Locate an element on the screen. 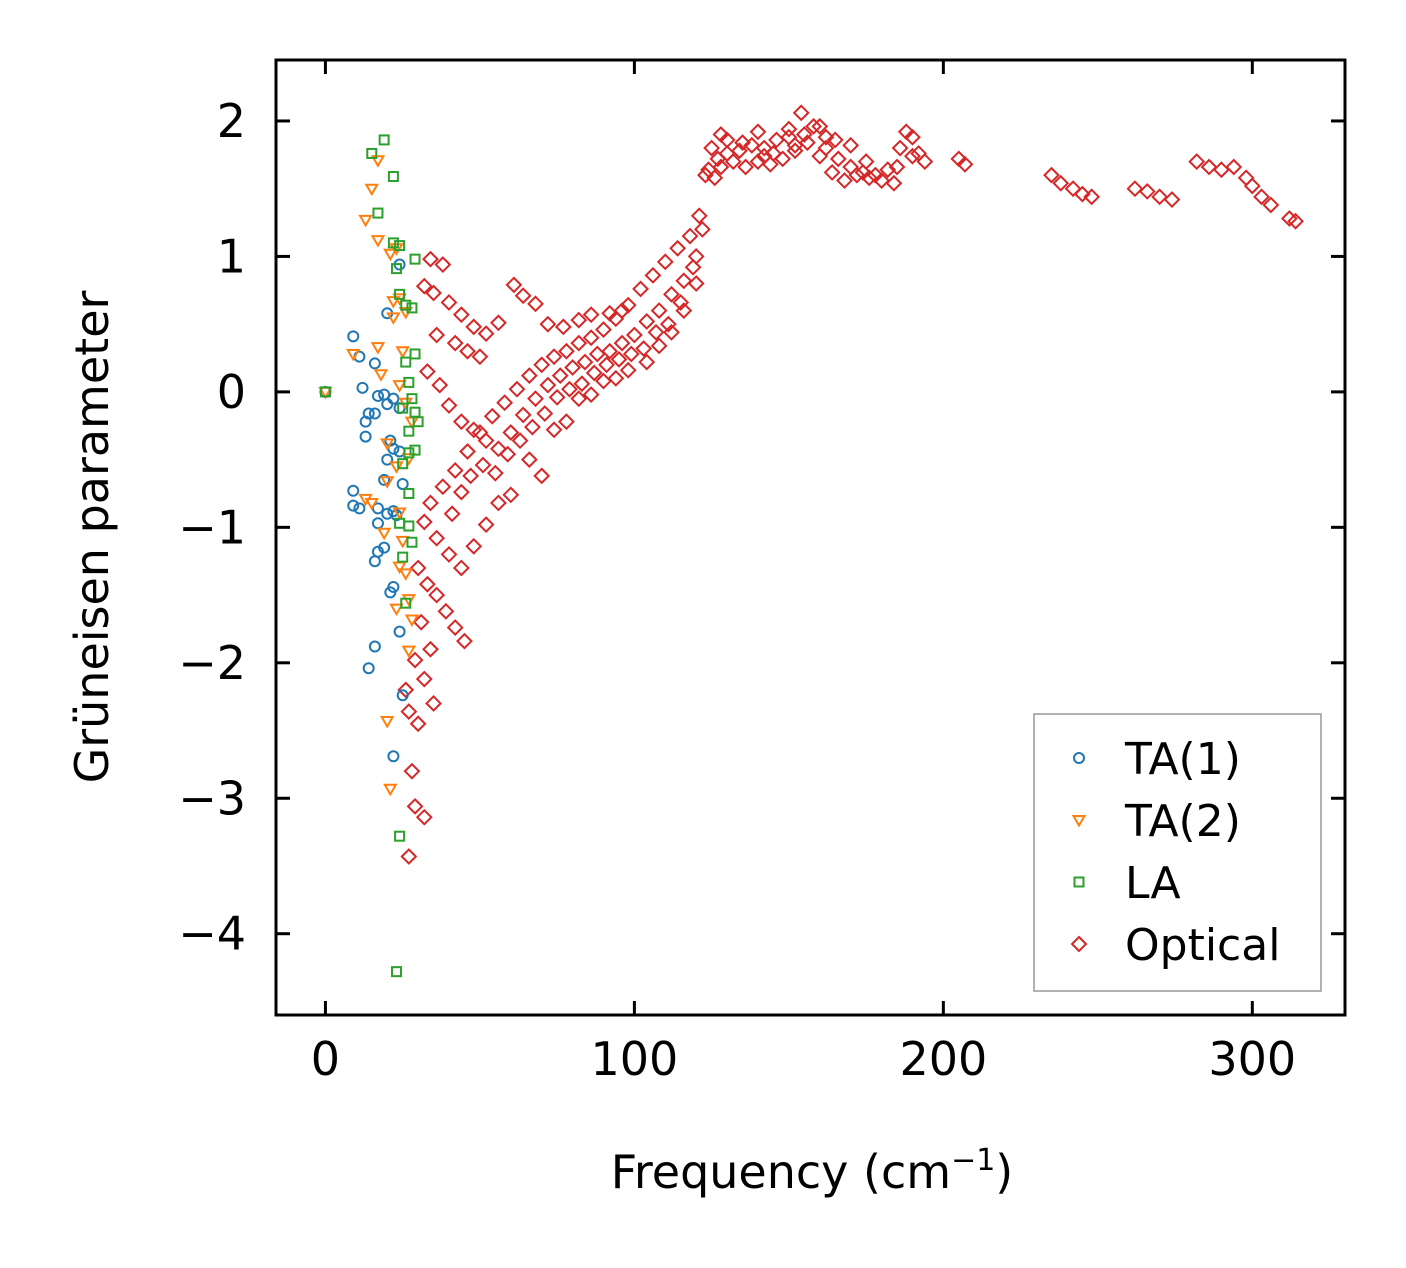 The height and width of the screenshot is (1268, 1406). y-tick-label: 1 is located at coordinates (231, 256).